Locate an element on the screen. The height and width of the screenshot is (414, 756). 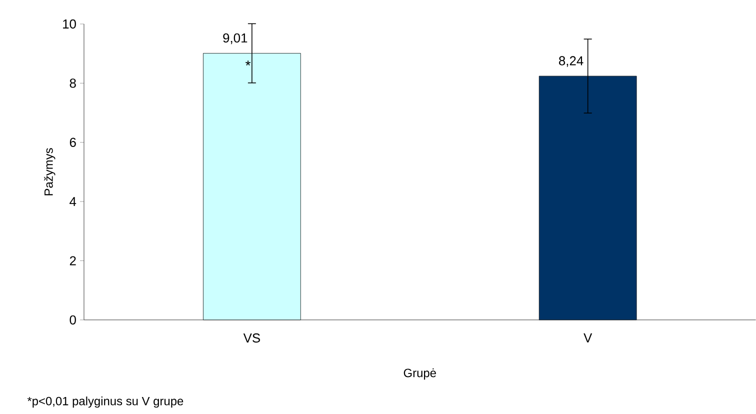
y-tick-label: 4 is located at coordinates (73, 201).